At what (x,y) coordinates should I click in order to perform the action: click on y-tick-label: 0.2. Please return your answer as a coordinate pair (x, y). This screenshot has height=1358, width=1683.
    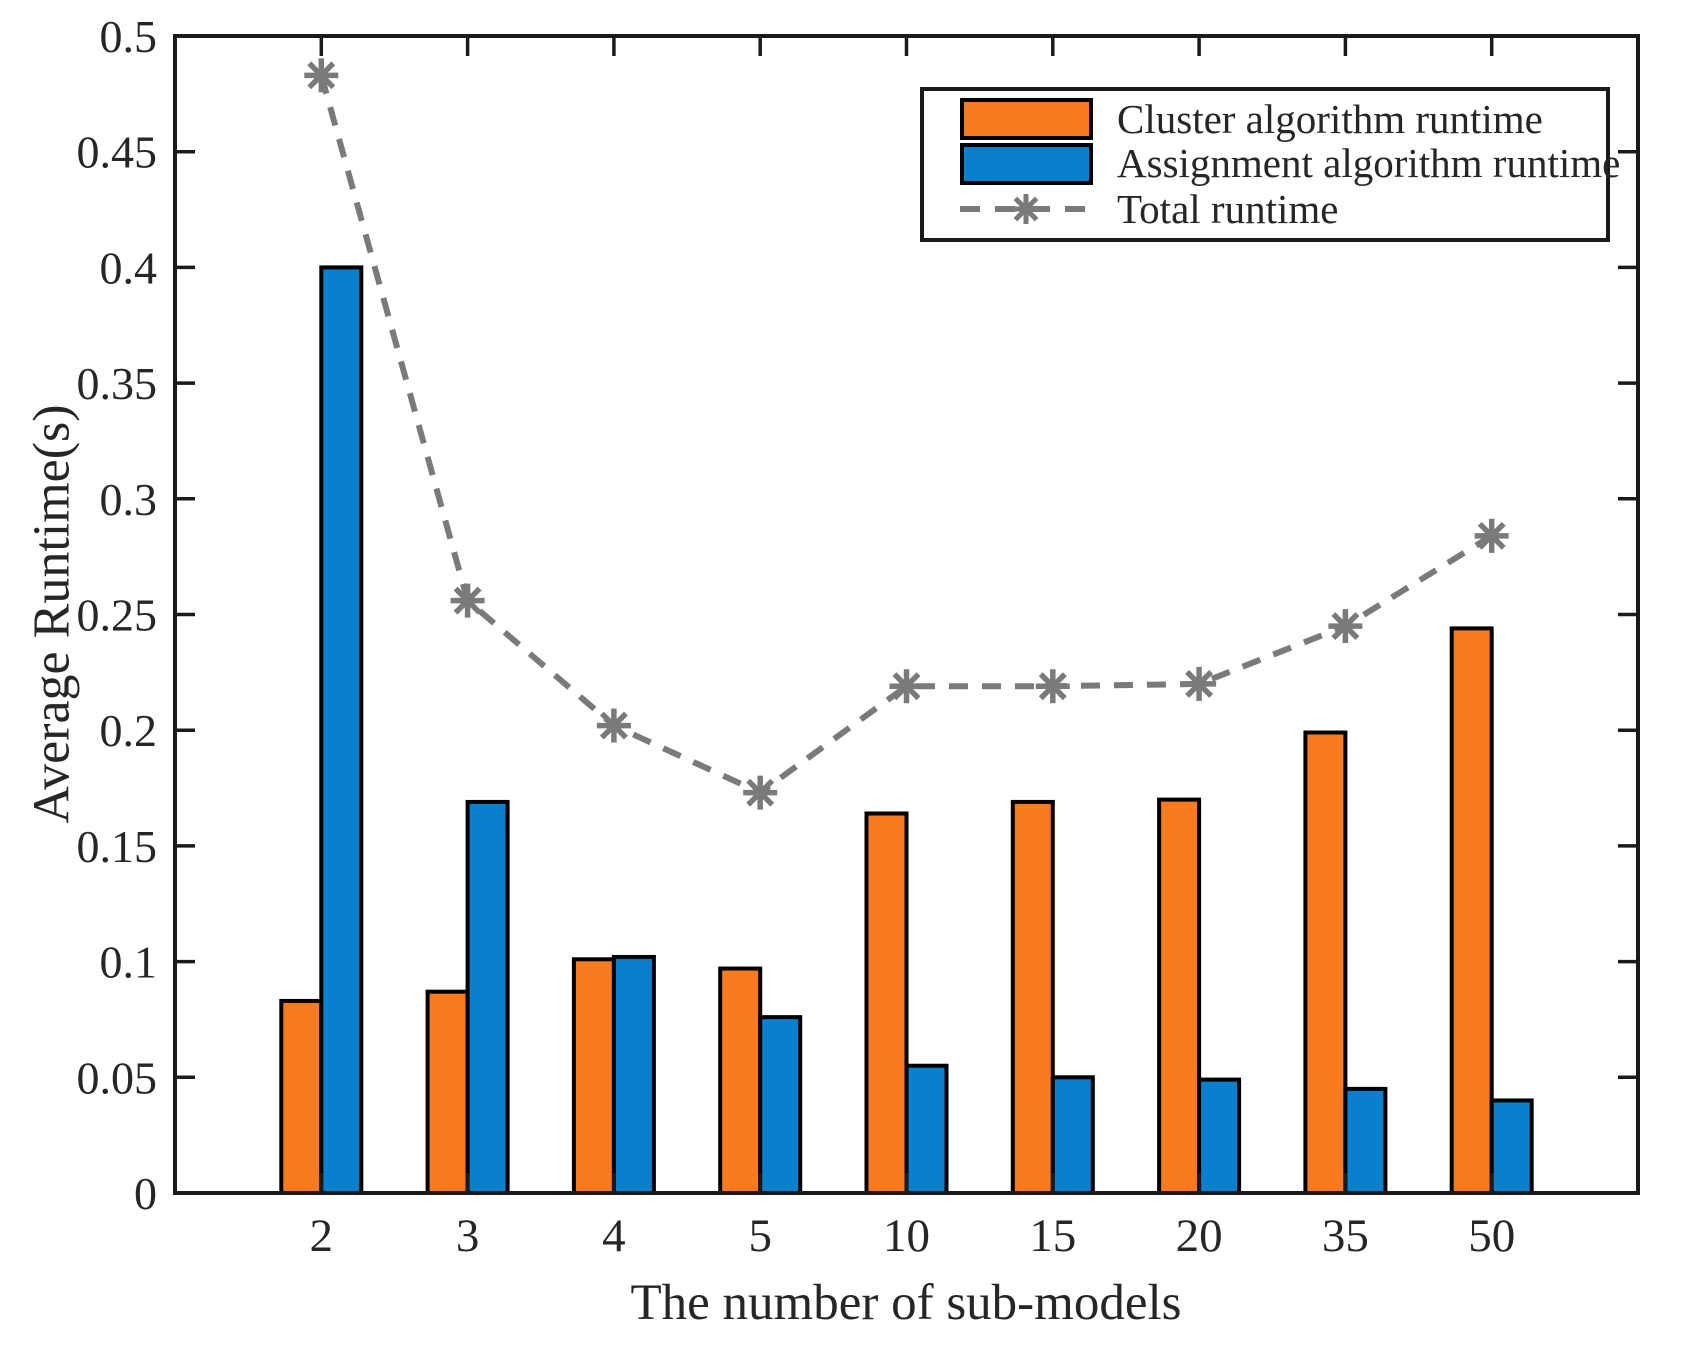
    Looking at the image, I should click on (129, 730).